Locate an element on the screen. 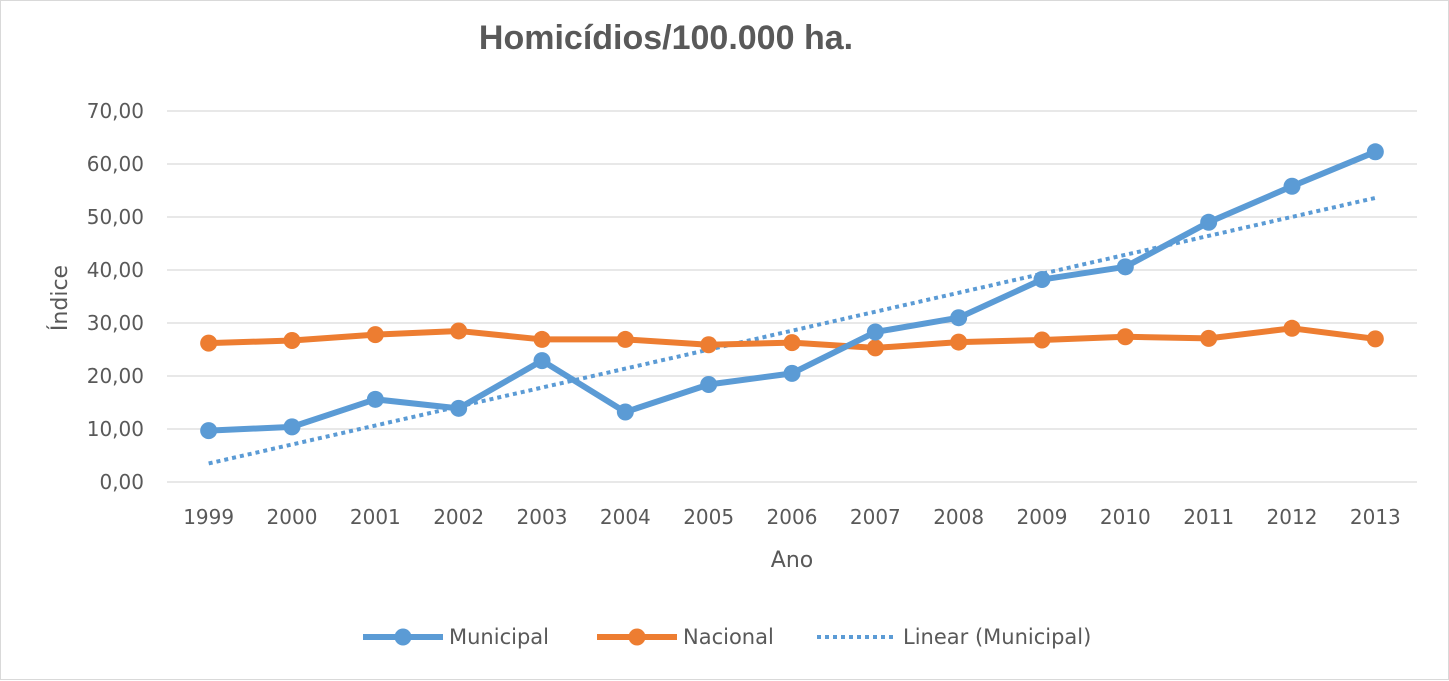 This screenshot has width=1449, height=681. y-tick-label: 20,00 is located at coordinates (115, 376).